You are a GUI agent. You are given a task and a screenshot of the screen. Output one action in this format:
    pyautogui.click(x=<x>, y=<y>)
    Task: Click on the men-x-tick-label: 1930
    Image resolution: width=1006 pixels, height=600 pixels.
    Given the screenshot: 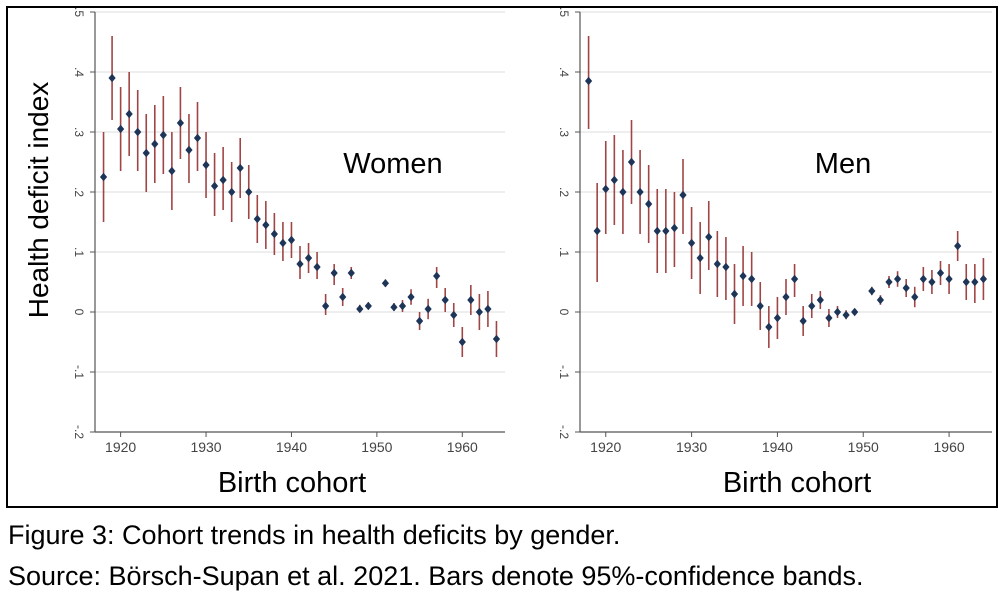 What is the action you would take?
    pyautogui.click(x=691, y=447)
    